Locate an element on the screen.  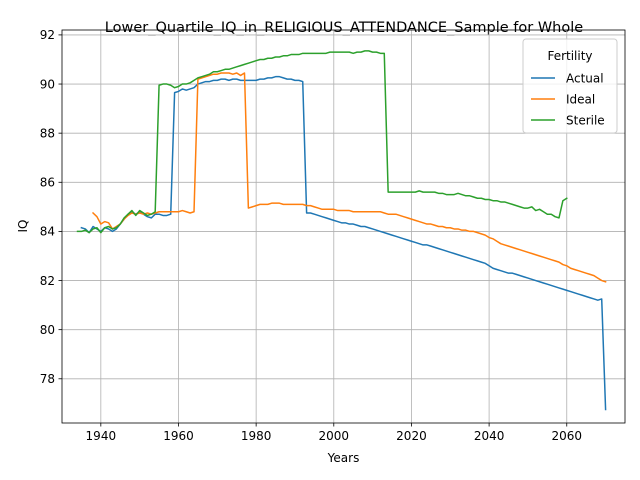
x-tick-label: 1980 is located at coordinates (256, 436).